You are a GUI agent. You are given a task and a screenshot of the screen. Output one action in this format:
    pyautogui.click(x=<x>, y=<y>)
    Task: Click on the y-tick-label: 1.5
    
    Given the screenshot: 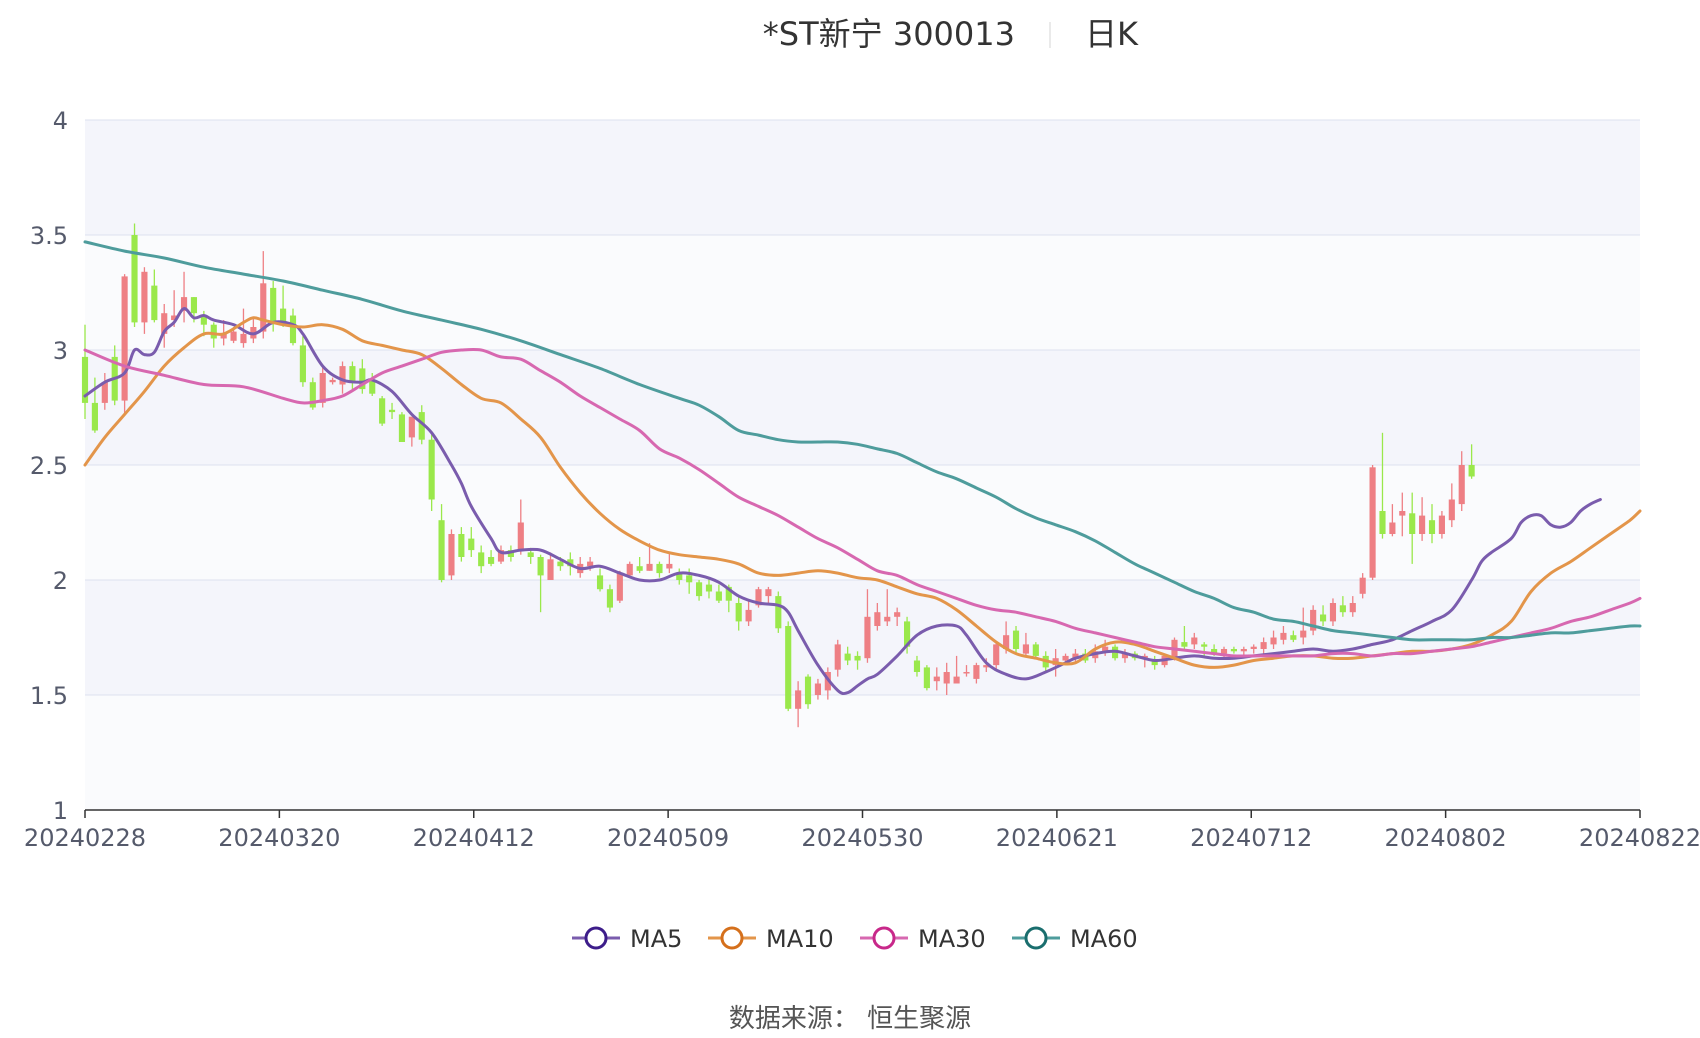 What is the action you would take?
    pyautogui.click(x=49, y=696)
    